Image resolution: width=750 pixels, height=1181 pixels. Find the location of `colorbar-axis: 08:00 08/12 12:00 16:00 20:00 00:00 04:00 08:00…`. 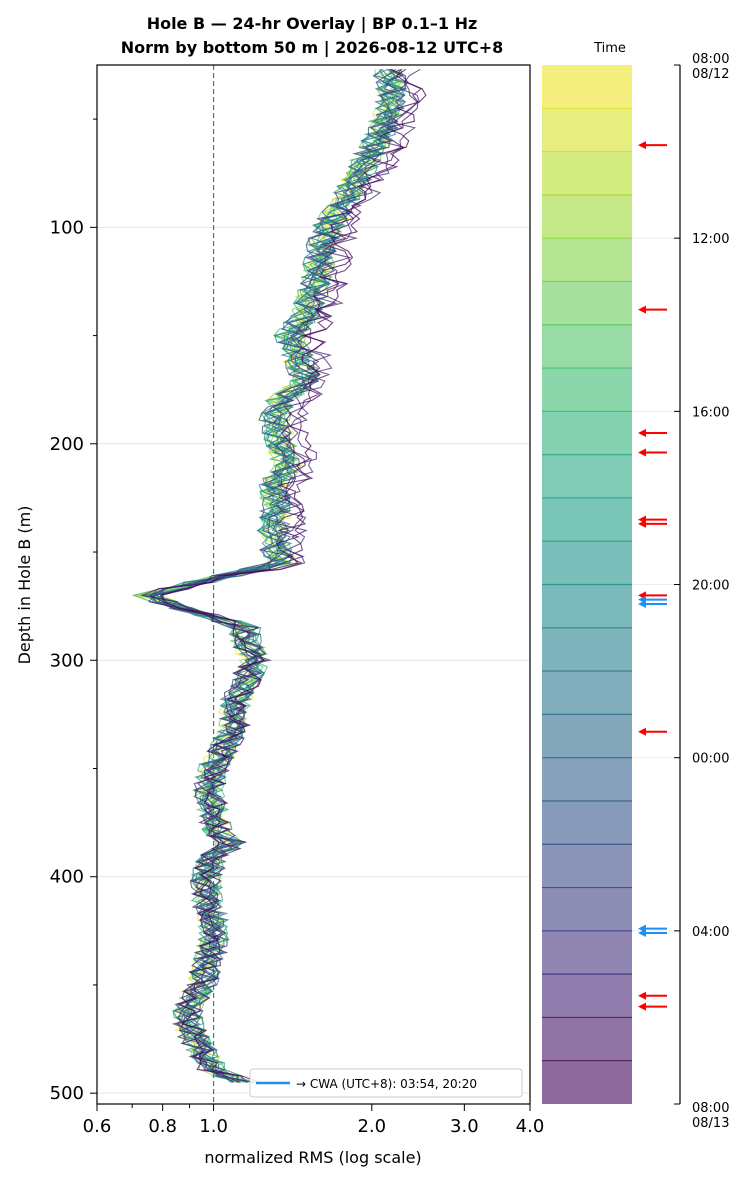

colorbar-axis: 08:00 08/12 12:00 16:00 20:00 00:00 04:00 08:00… is located at coordinates (701, 591).